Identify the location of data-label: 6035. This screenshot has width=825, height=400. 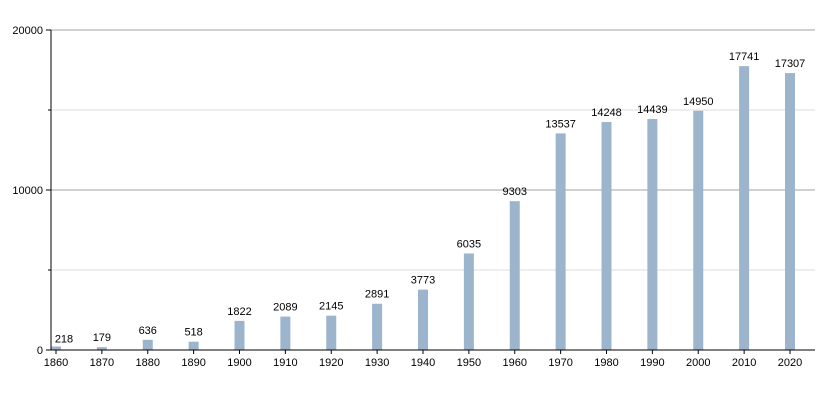
(469, 244).